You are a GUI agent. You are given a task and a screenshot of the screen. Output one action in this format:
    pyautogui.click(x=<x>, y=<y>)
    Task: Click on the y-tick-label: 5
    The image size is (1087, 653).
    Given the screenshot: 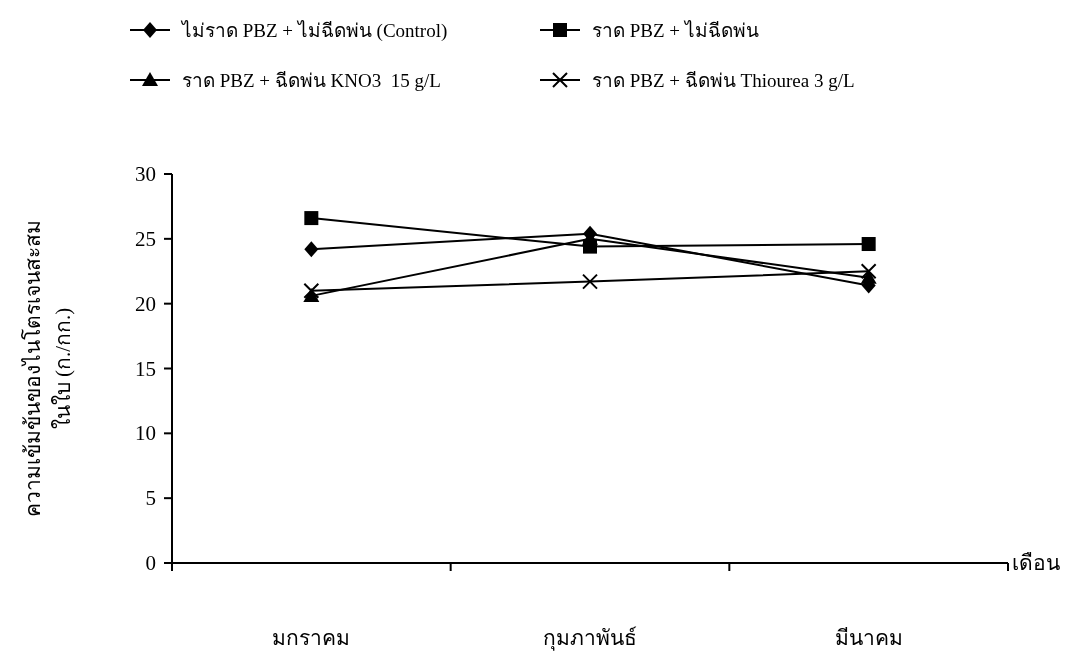 What is the action you would take?
    pyautogui.click(x=150, y=498)
    